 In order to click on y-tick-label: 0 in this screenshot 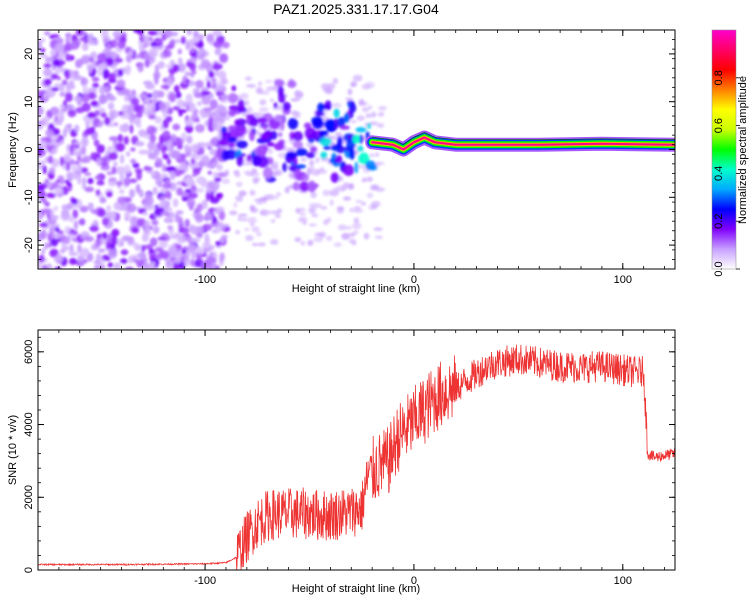, I will do `click(29, 149)`.